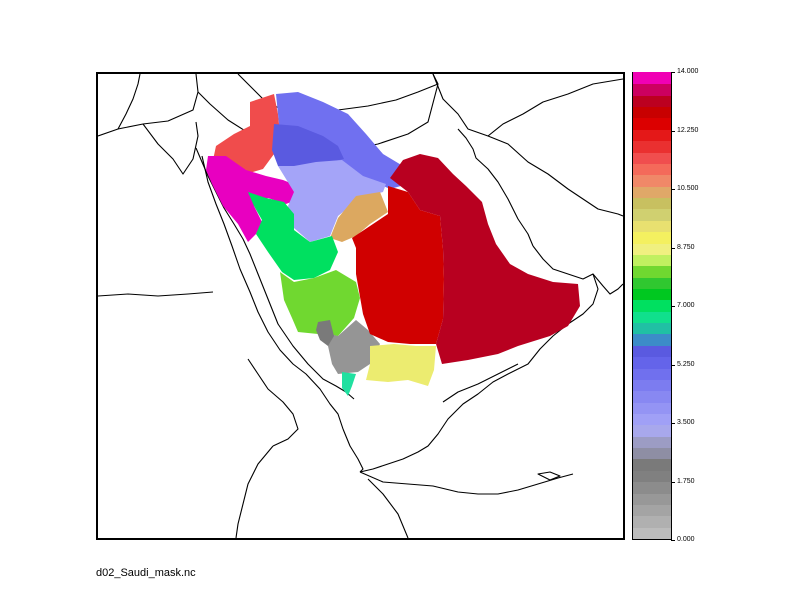 This screenshot has width=792, height=612. I want to click on nile-region, so click(129, 101).